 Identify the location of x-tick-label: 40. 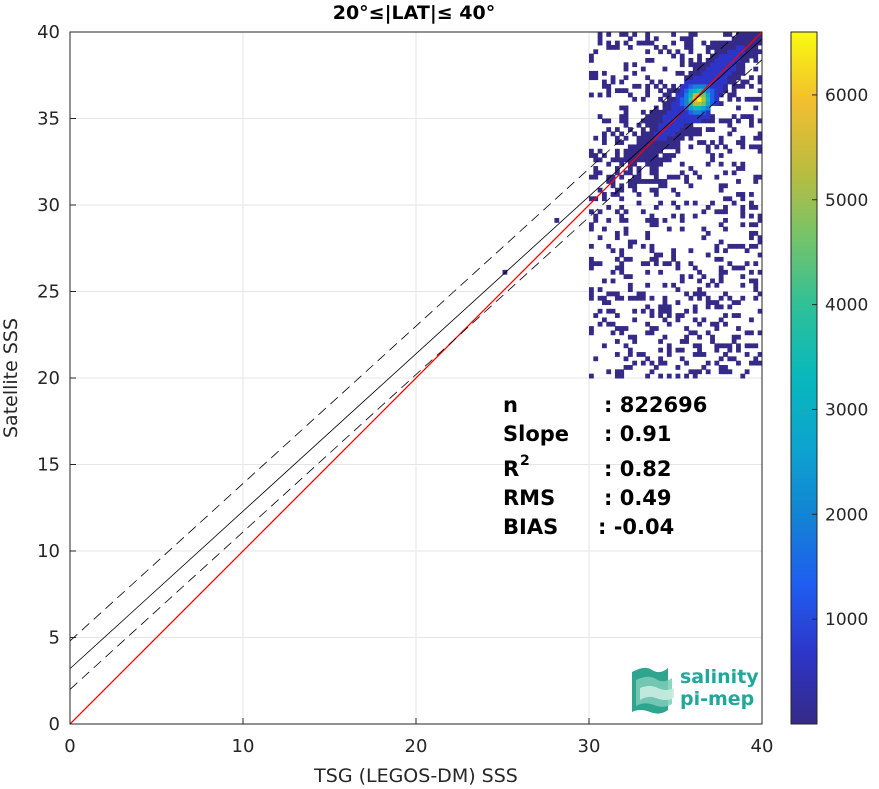
(762, 746).